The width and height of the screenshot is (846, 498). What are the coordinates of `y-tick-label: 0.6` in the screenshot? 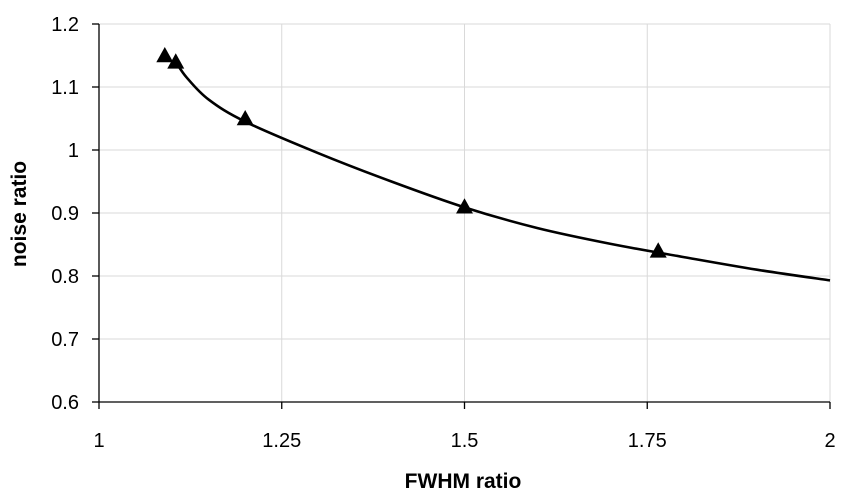 It's located at (65, 403).